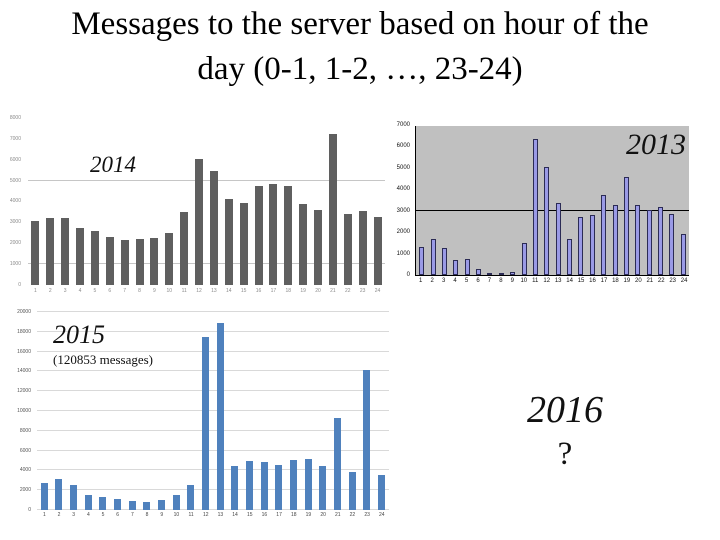 This screenshot has width=720, height=540. Describe the element at coordinates (293, 515) in the screenshot. I see `x-tick-label: 18` at that location.